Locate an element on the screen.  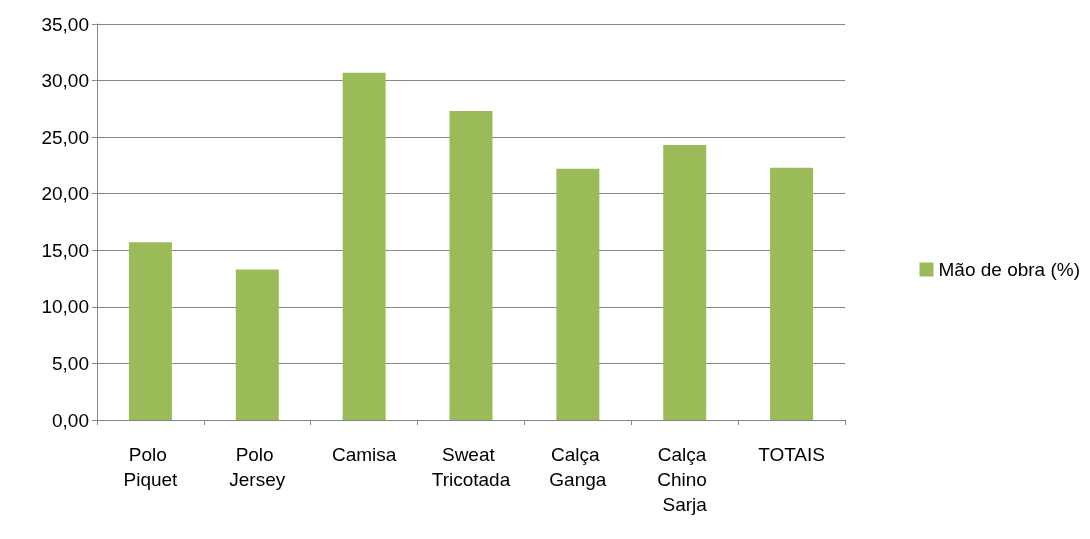
legend-label: Mão de obra (%) is located at coordinates (1009, 269).